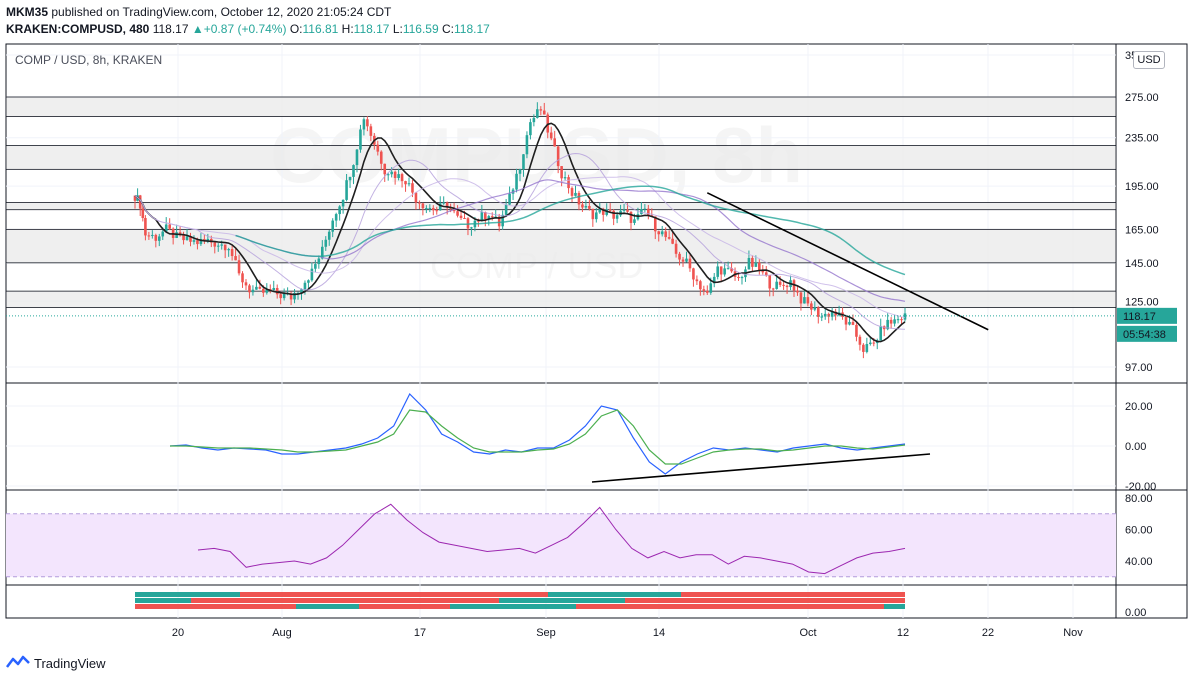  What do you see at coordinates (320, 29) in the screenshot?
I see `open-value: 116.81` at bounding box center [320, 29].